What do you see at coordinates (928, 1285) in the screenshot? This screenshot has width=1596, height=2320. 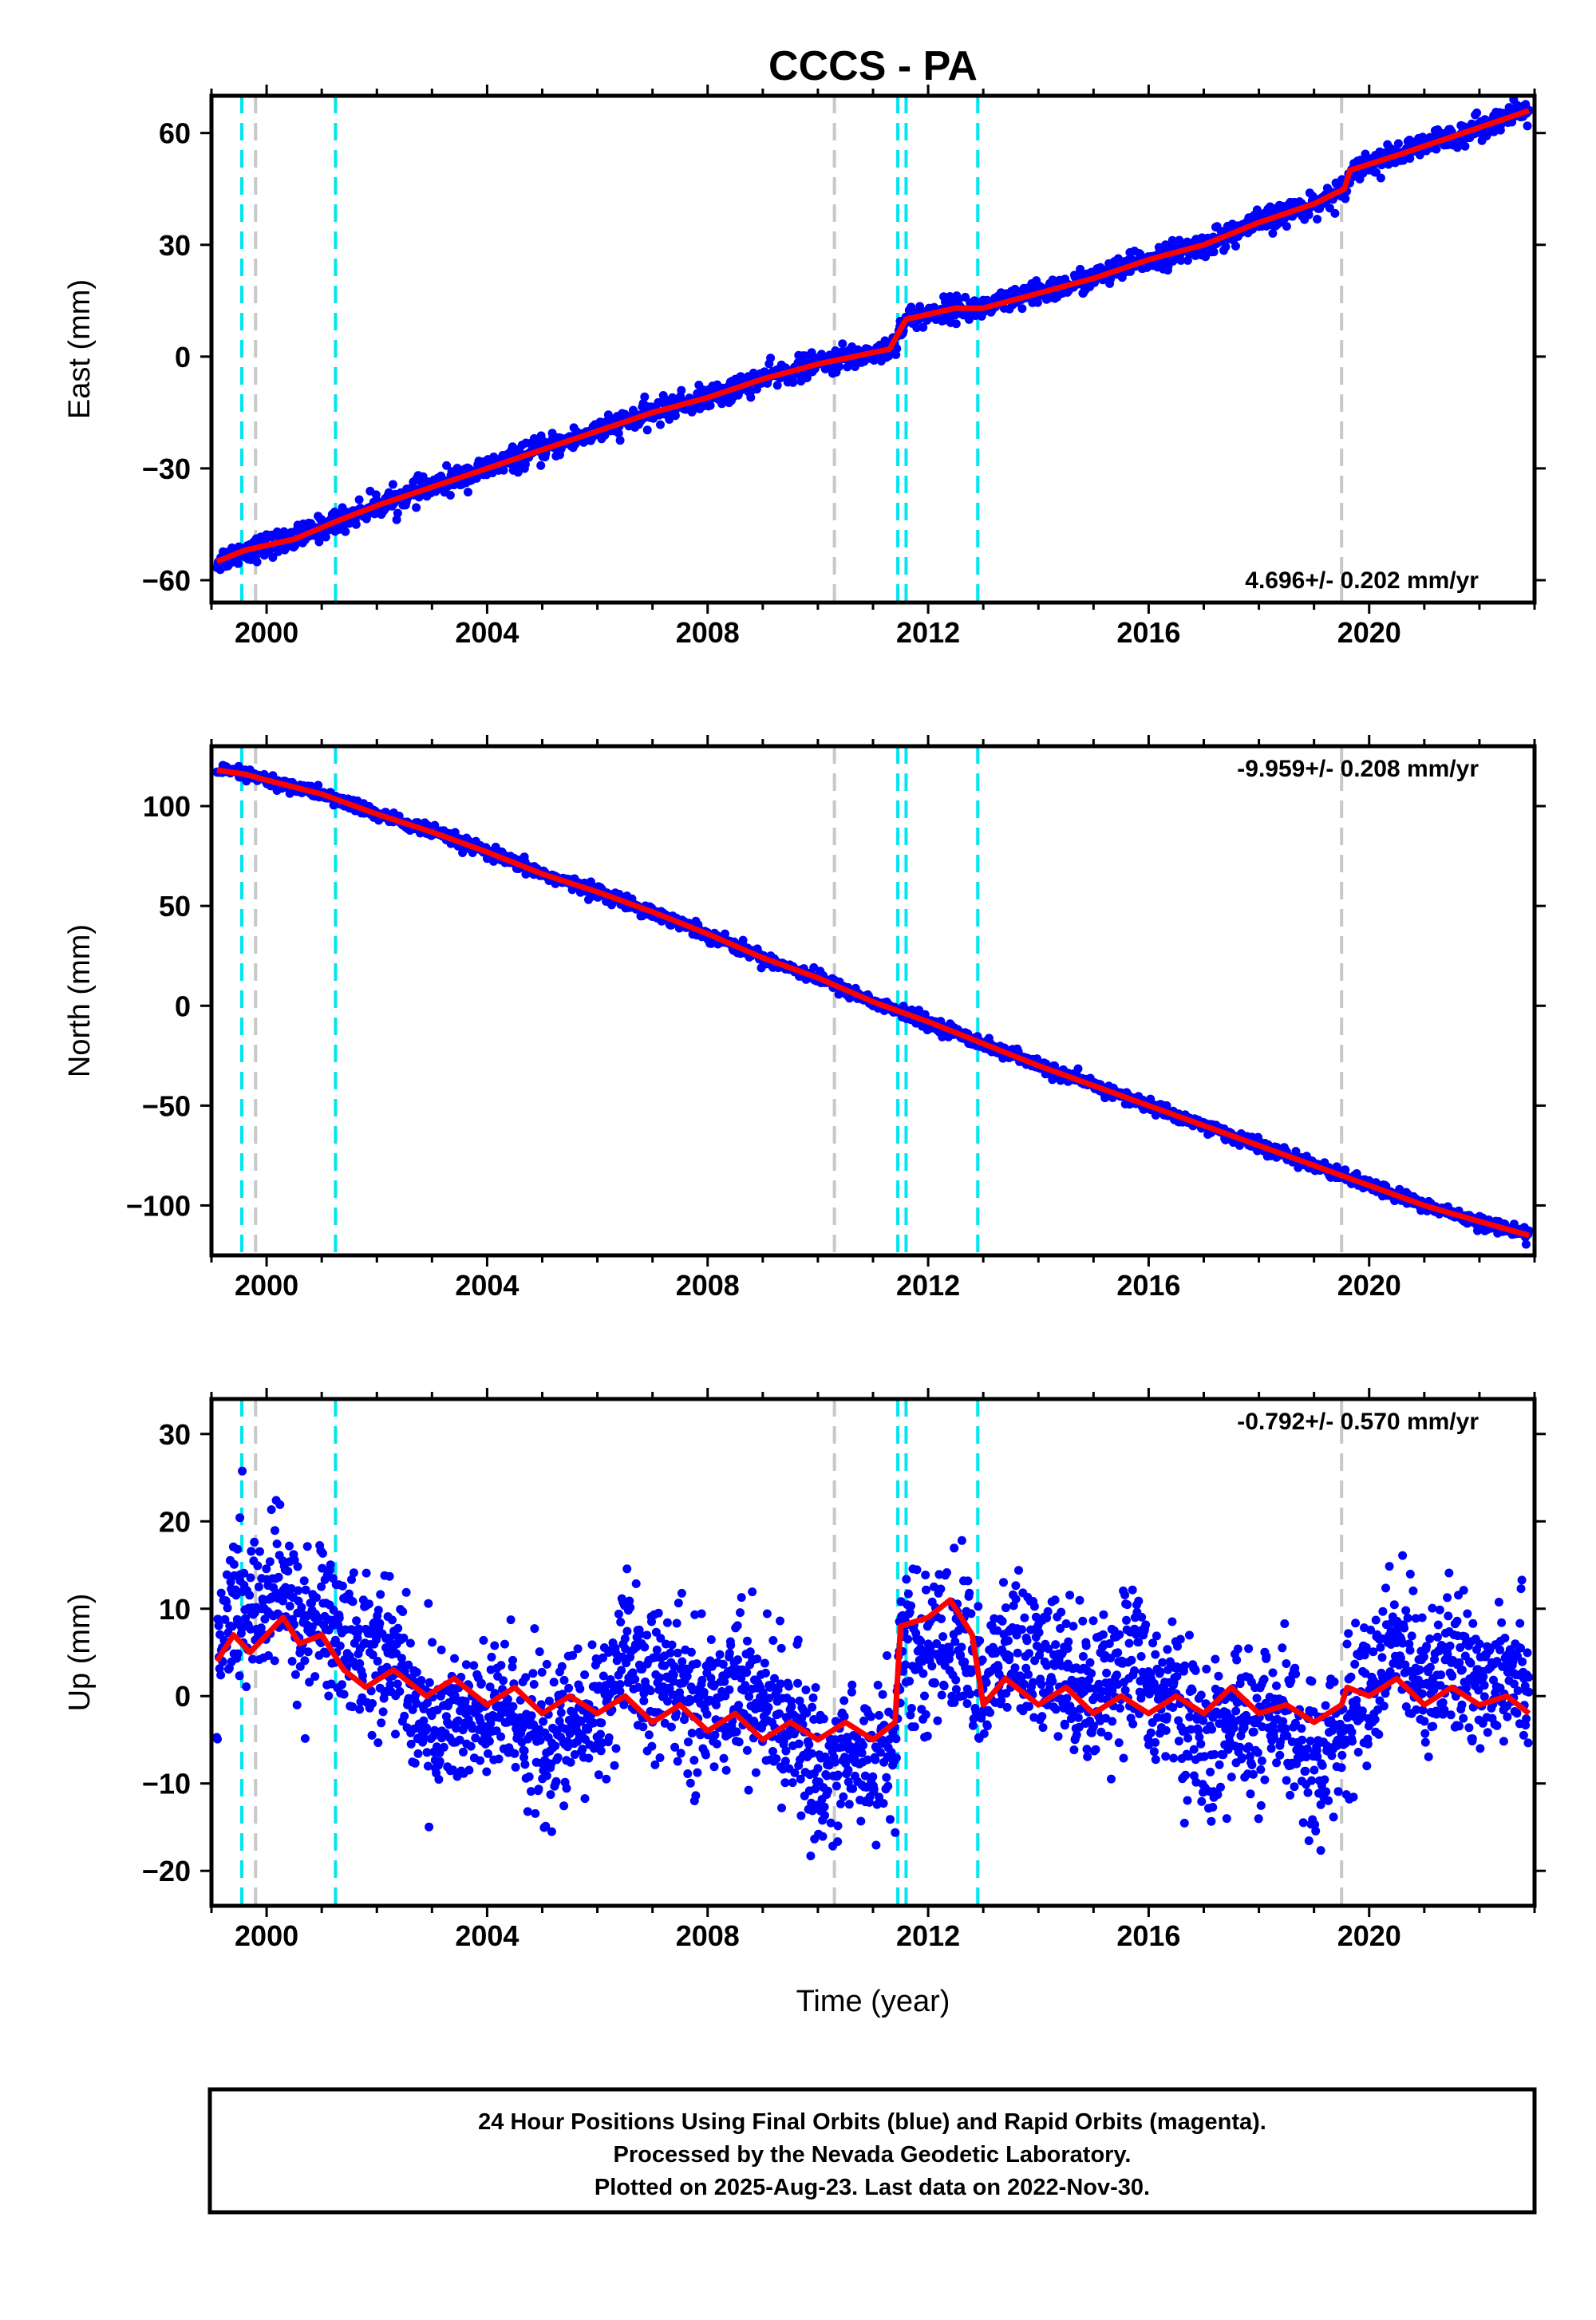 I see `north-x-tick-label: 2012` at bounding box center [928, 1285].